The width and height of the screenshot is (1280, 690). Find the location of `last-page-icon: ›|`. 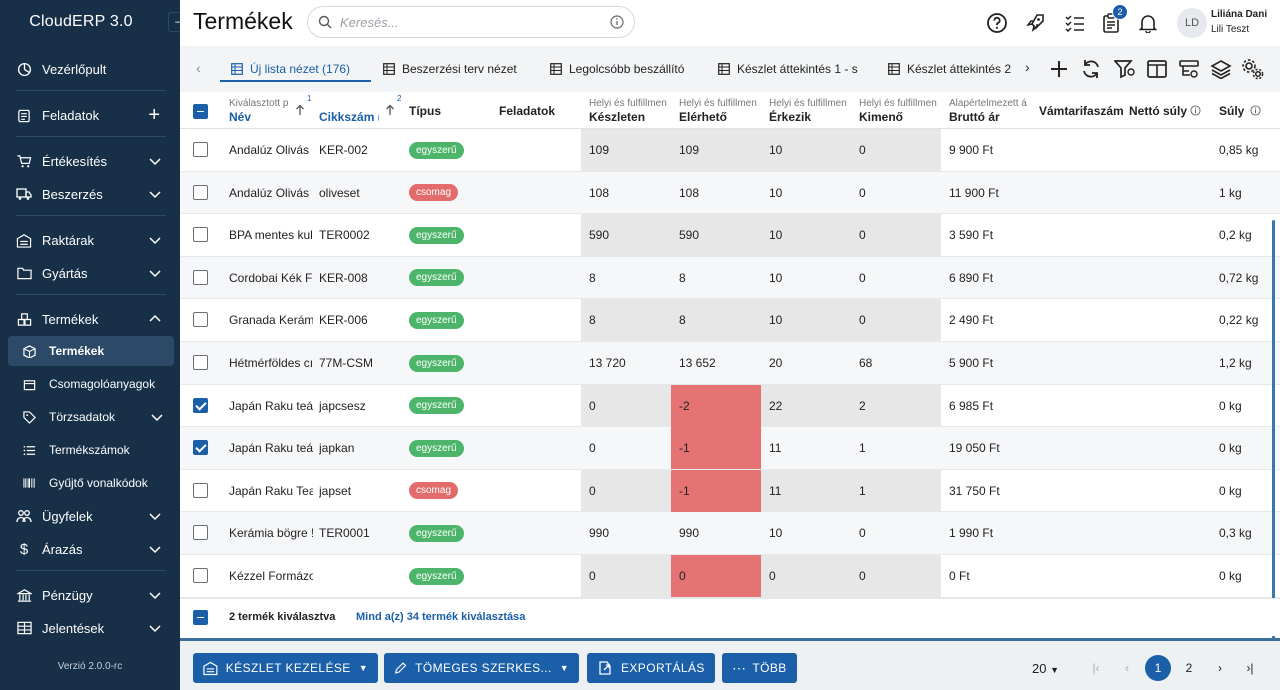

last-page-icon: ›| is located at coordinates (1250, 668).